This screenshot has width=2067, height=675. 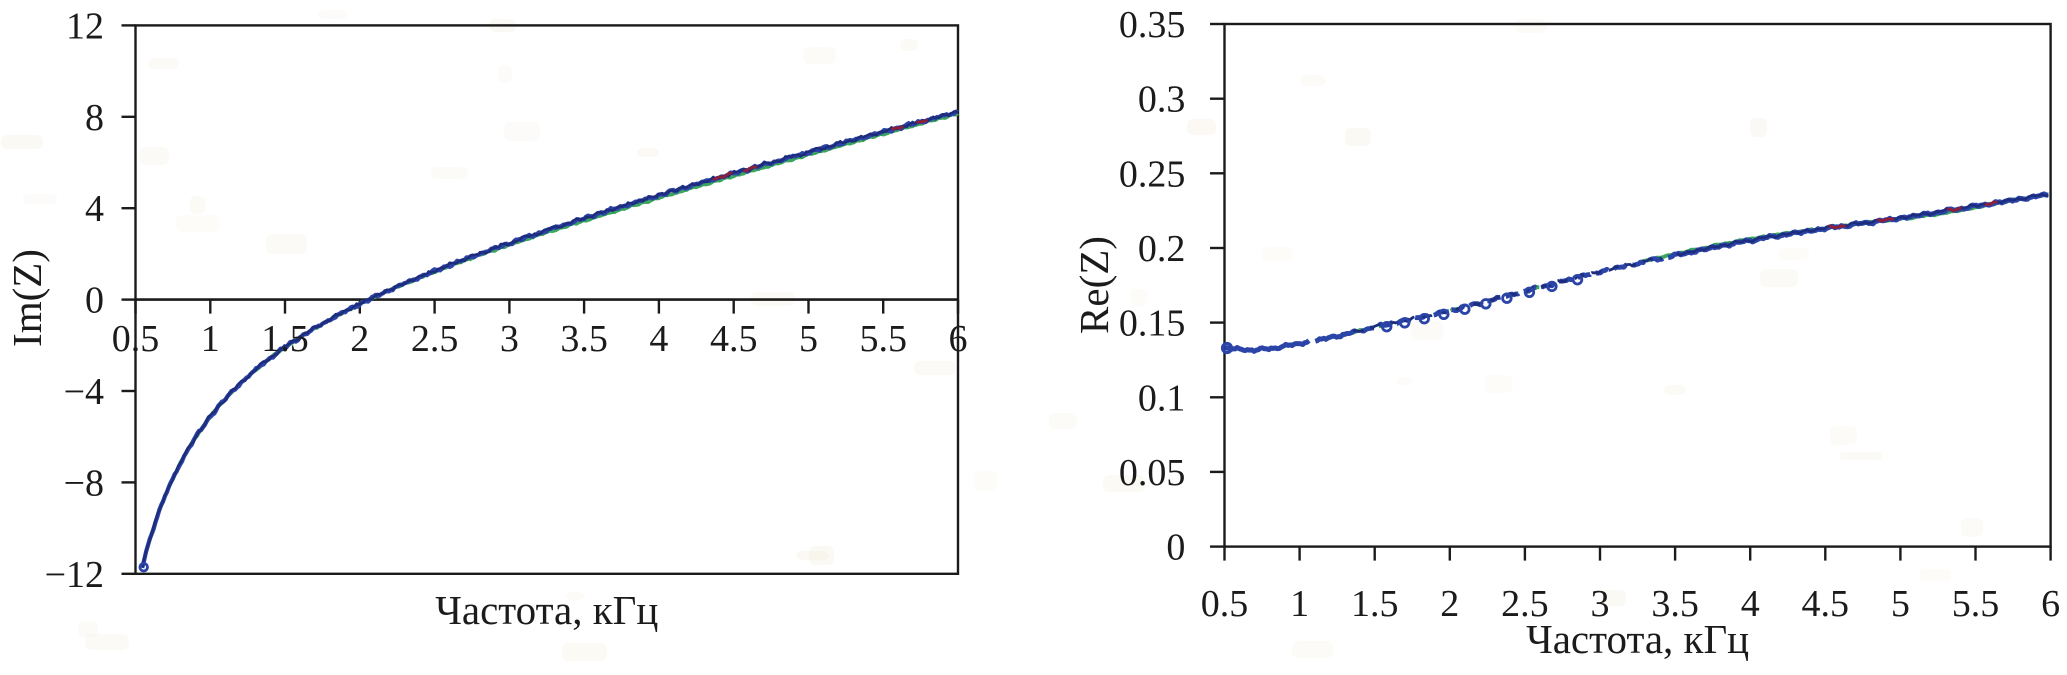 I want to click on svg-text: −4, so click(x=84, y=392).